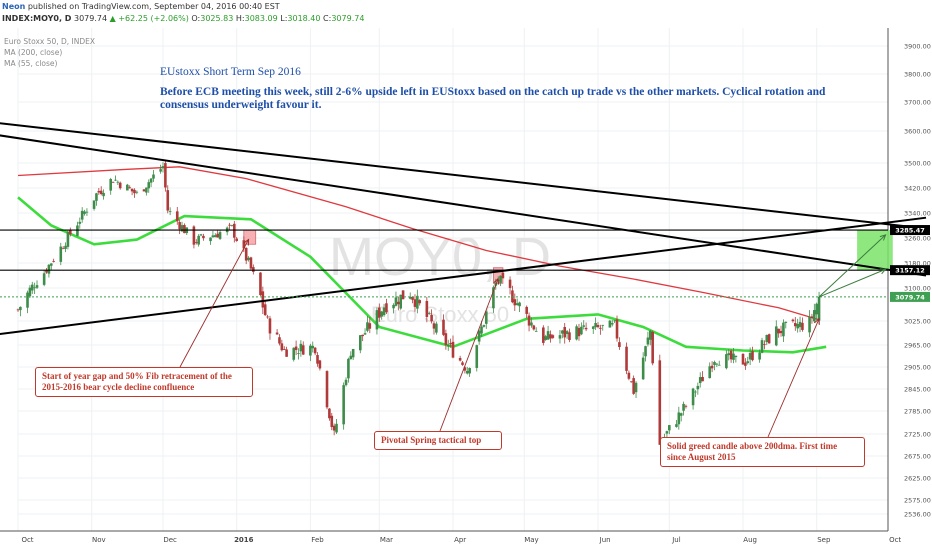 The height and width of the screenshot is (550, 932). I want to click on x-tick-label: Aug, so click(750, 540).